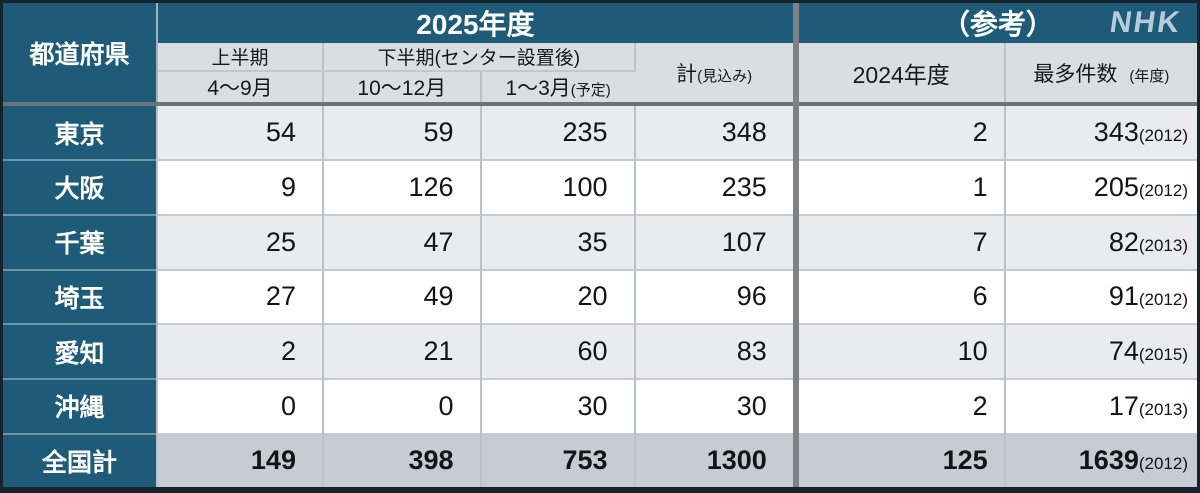 The image size is (1200, 493). I want to click on apr-sep-value: 25, so click(240, 241).